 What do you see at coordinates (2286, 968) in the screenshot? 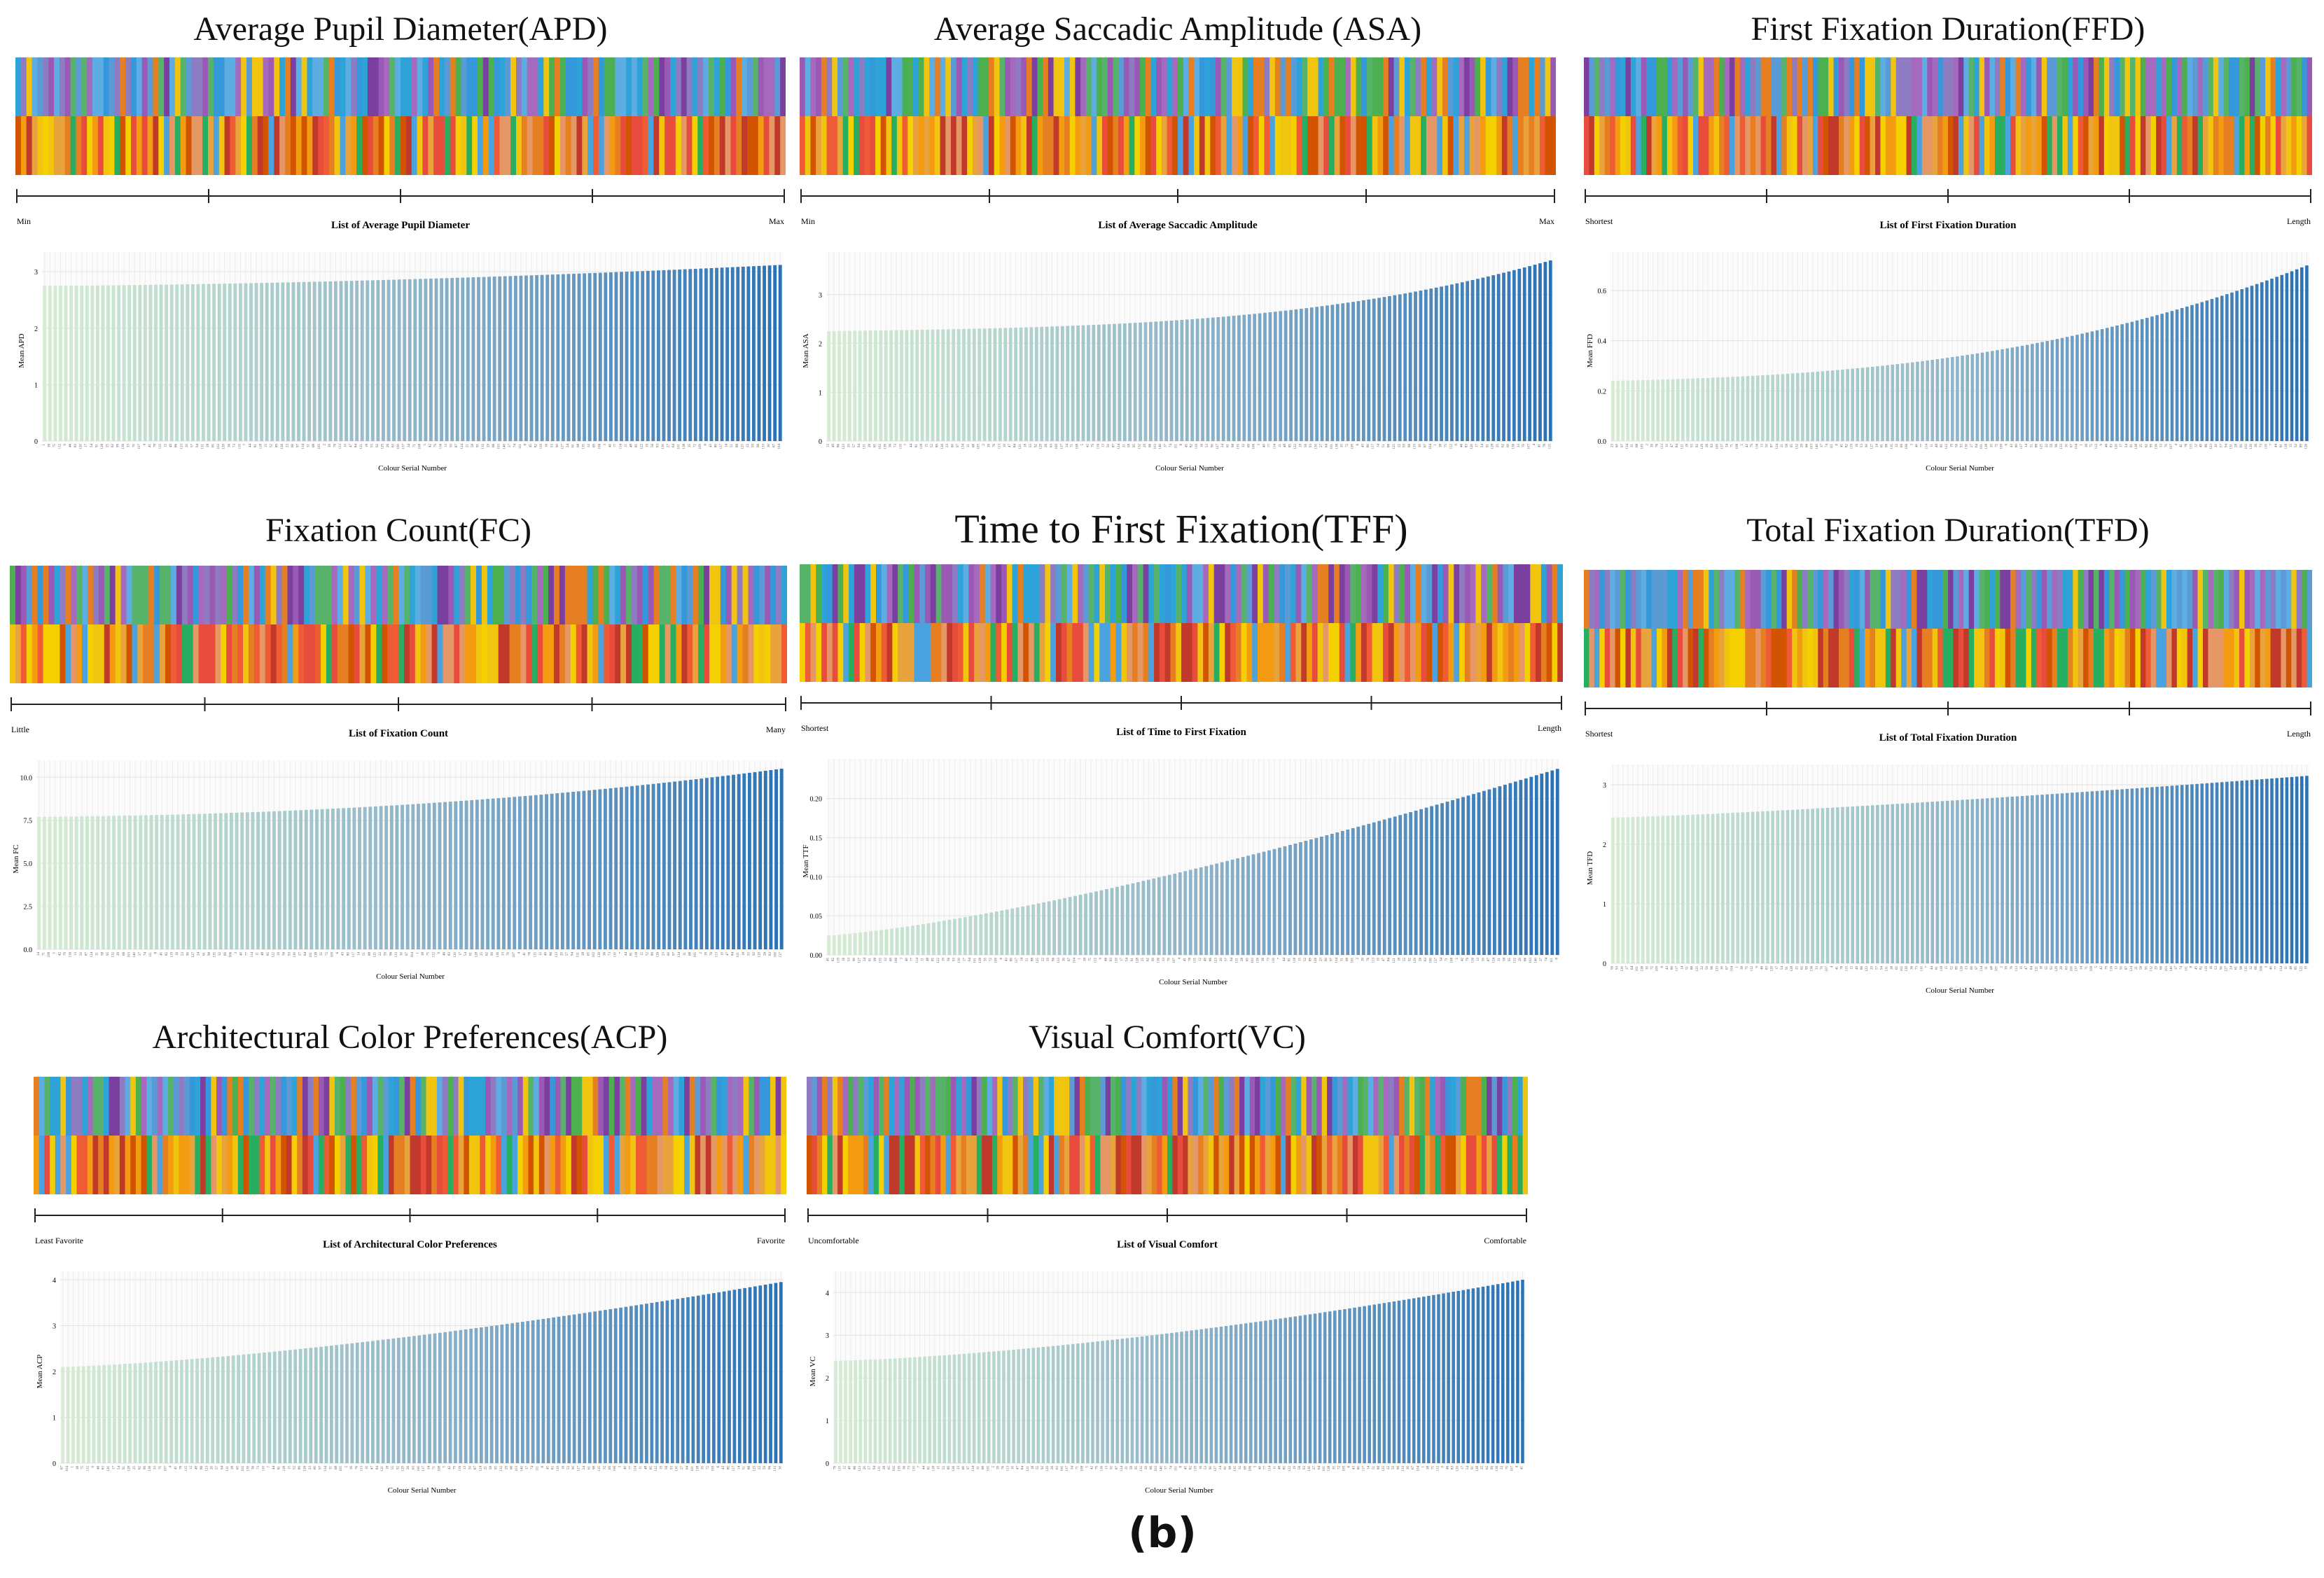
I see `x-tick-label: 11` at bounding box center [2286, 968].